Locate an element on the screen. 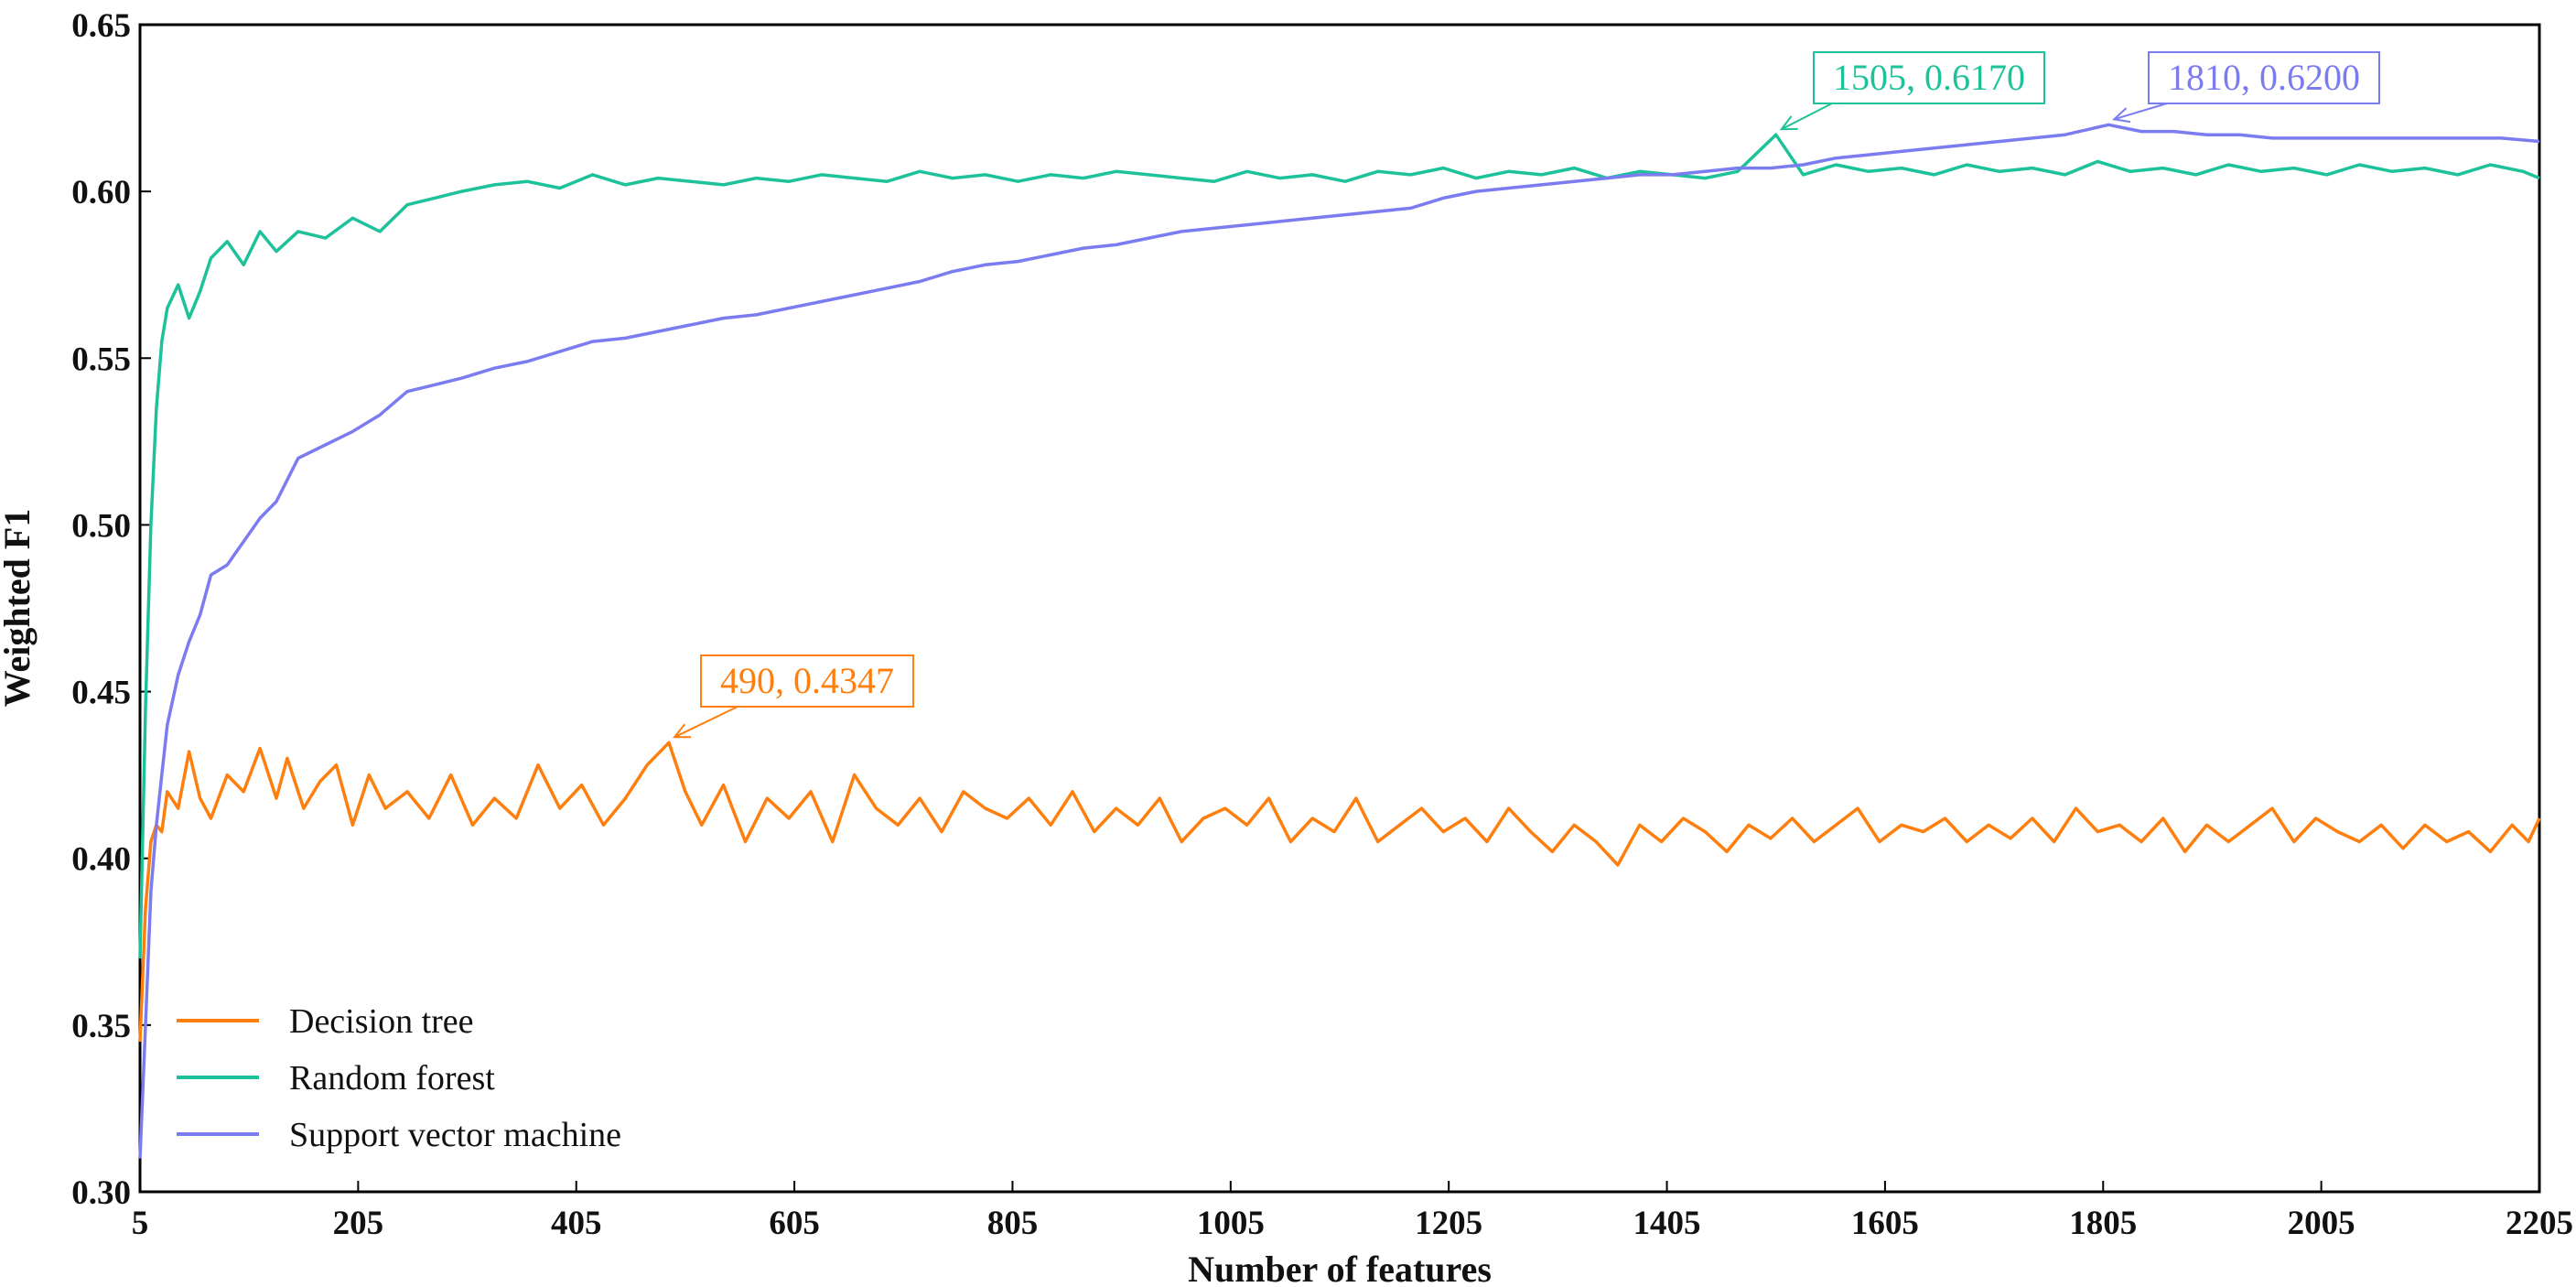  x-tick-label: 1805 is located at coordinates (2103, 1223).